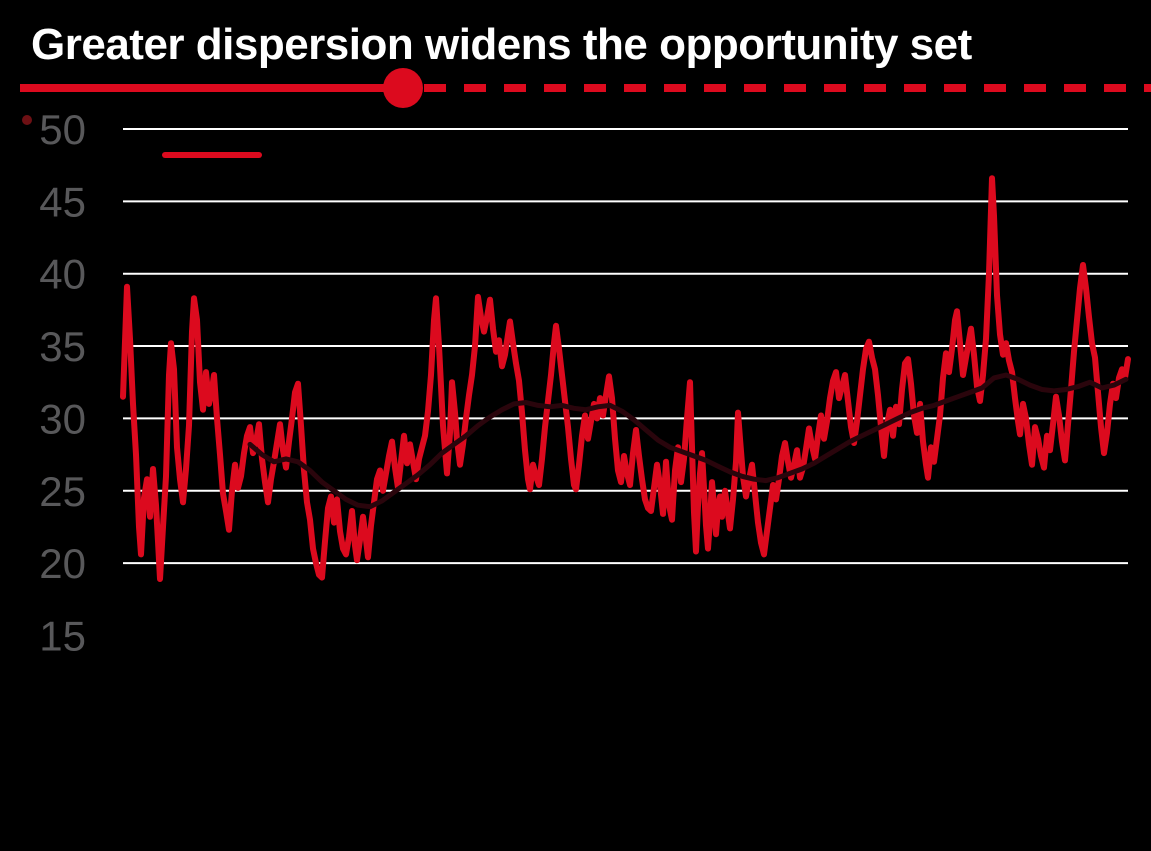 The height and width of the screenshot is (851, 1151). I want to click on y-tick-label-50: 50, so click(62, 129).